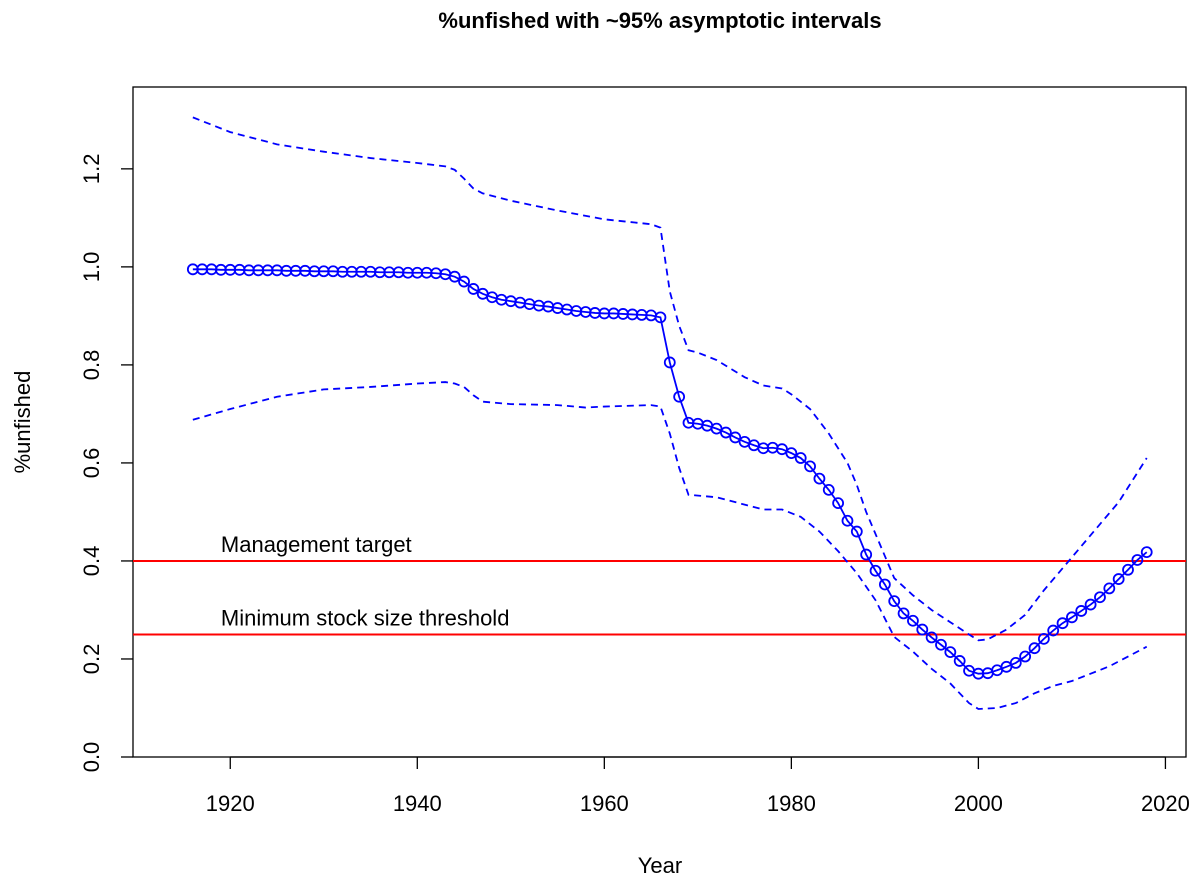 The image size is (1204, 884). I want to click on x-tick-label: 2000, so click(978, 803).